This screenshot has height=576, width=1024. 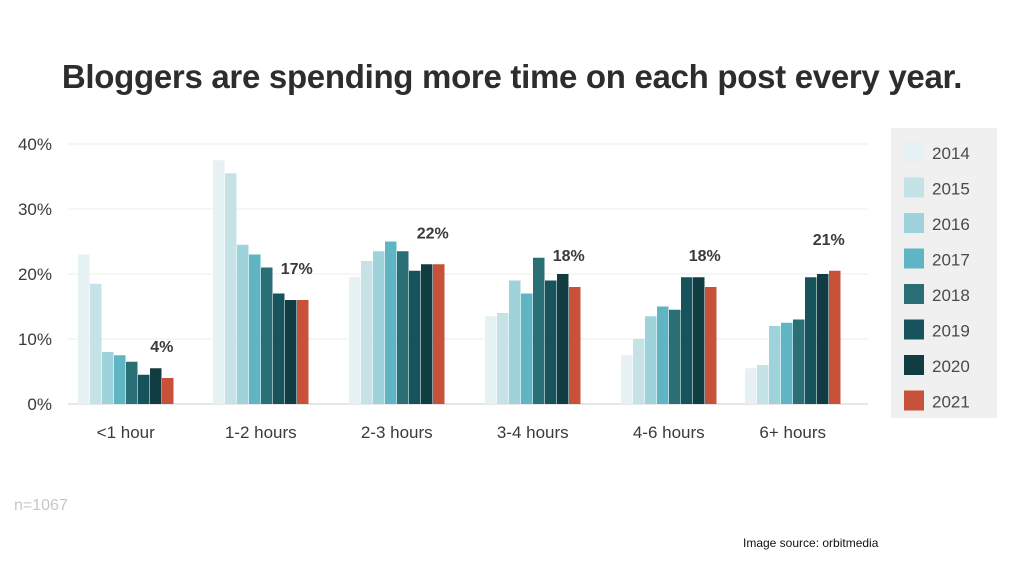 I want to click on data-label: 4%, so click(x=161, y=347).